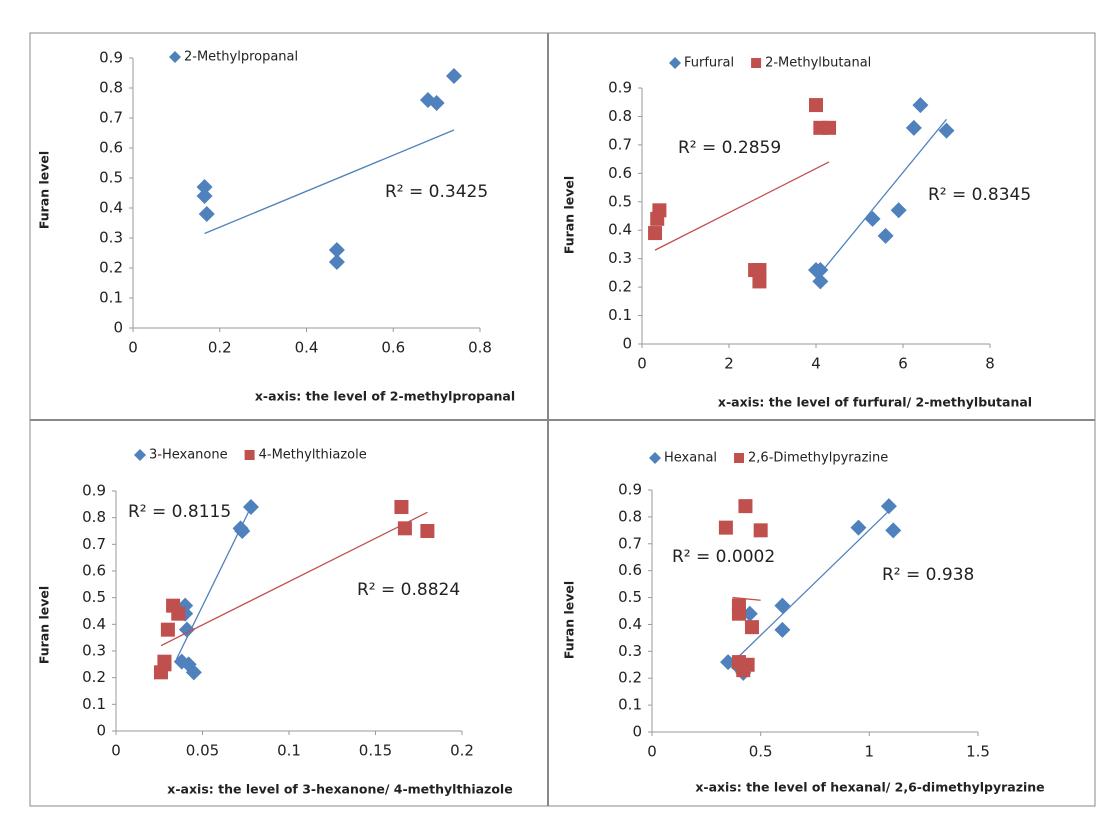 This screenshot has width=1098, height=831. I want to click on r2-label: R² = 0.3425, so click(436, 192).